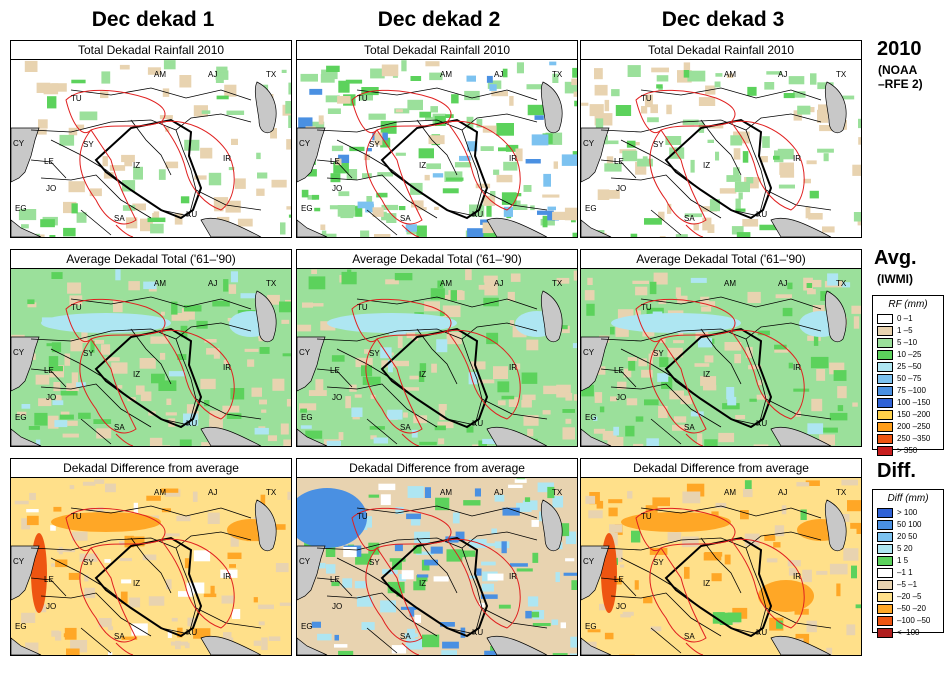 This screenshot has height=677, width=950. I want to click on legend-label: 5 20, so click(905, 548).